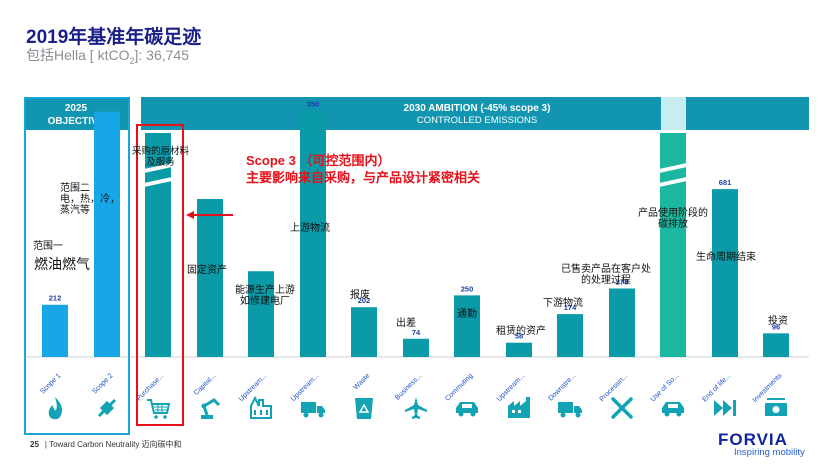 The width and height of the screenshot is (831, 464). What do you see at coordinates (753, 439) in the screenshot?
I see `forvia-logo: FORVIA` at bounding box center [753, 439].